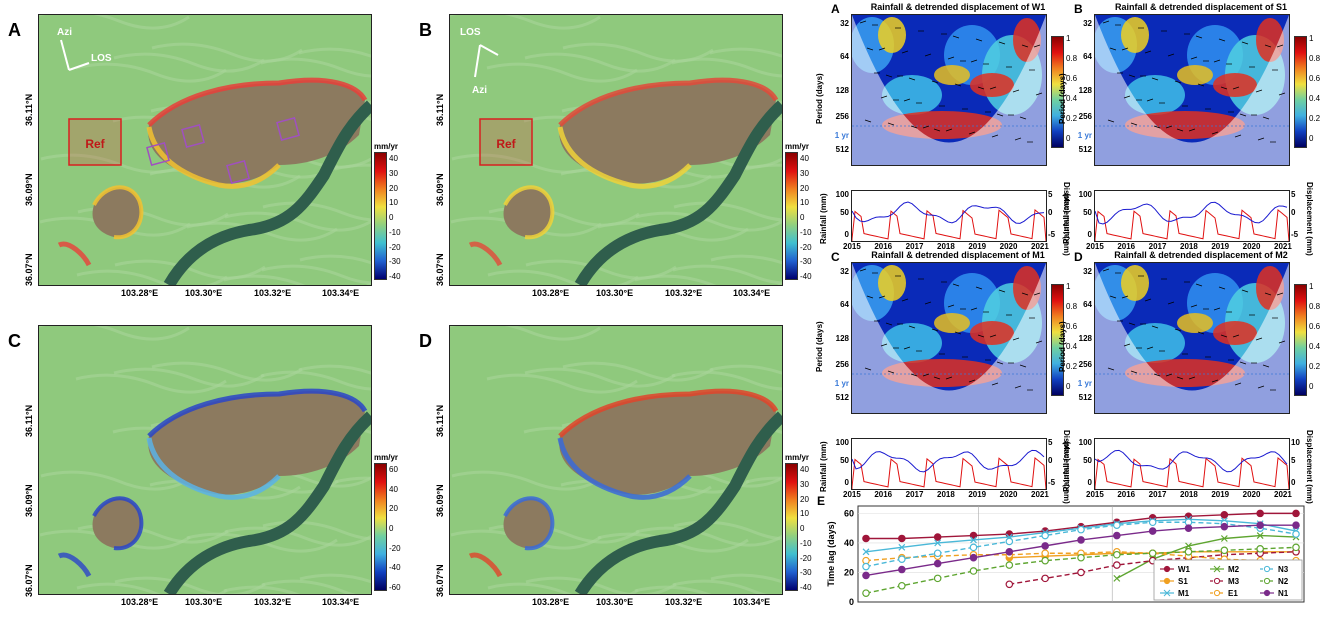  What do you see at coordinates (842, 90) in the screenshot?
I see `period-tick: 128` at bounding box center [842, 90].